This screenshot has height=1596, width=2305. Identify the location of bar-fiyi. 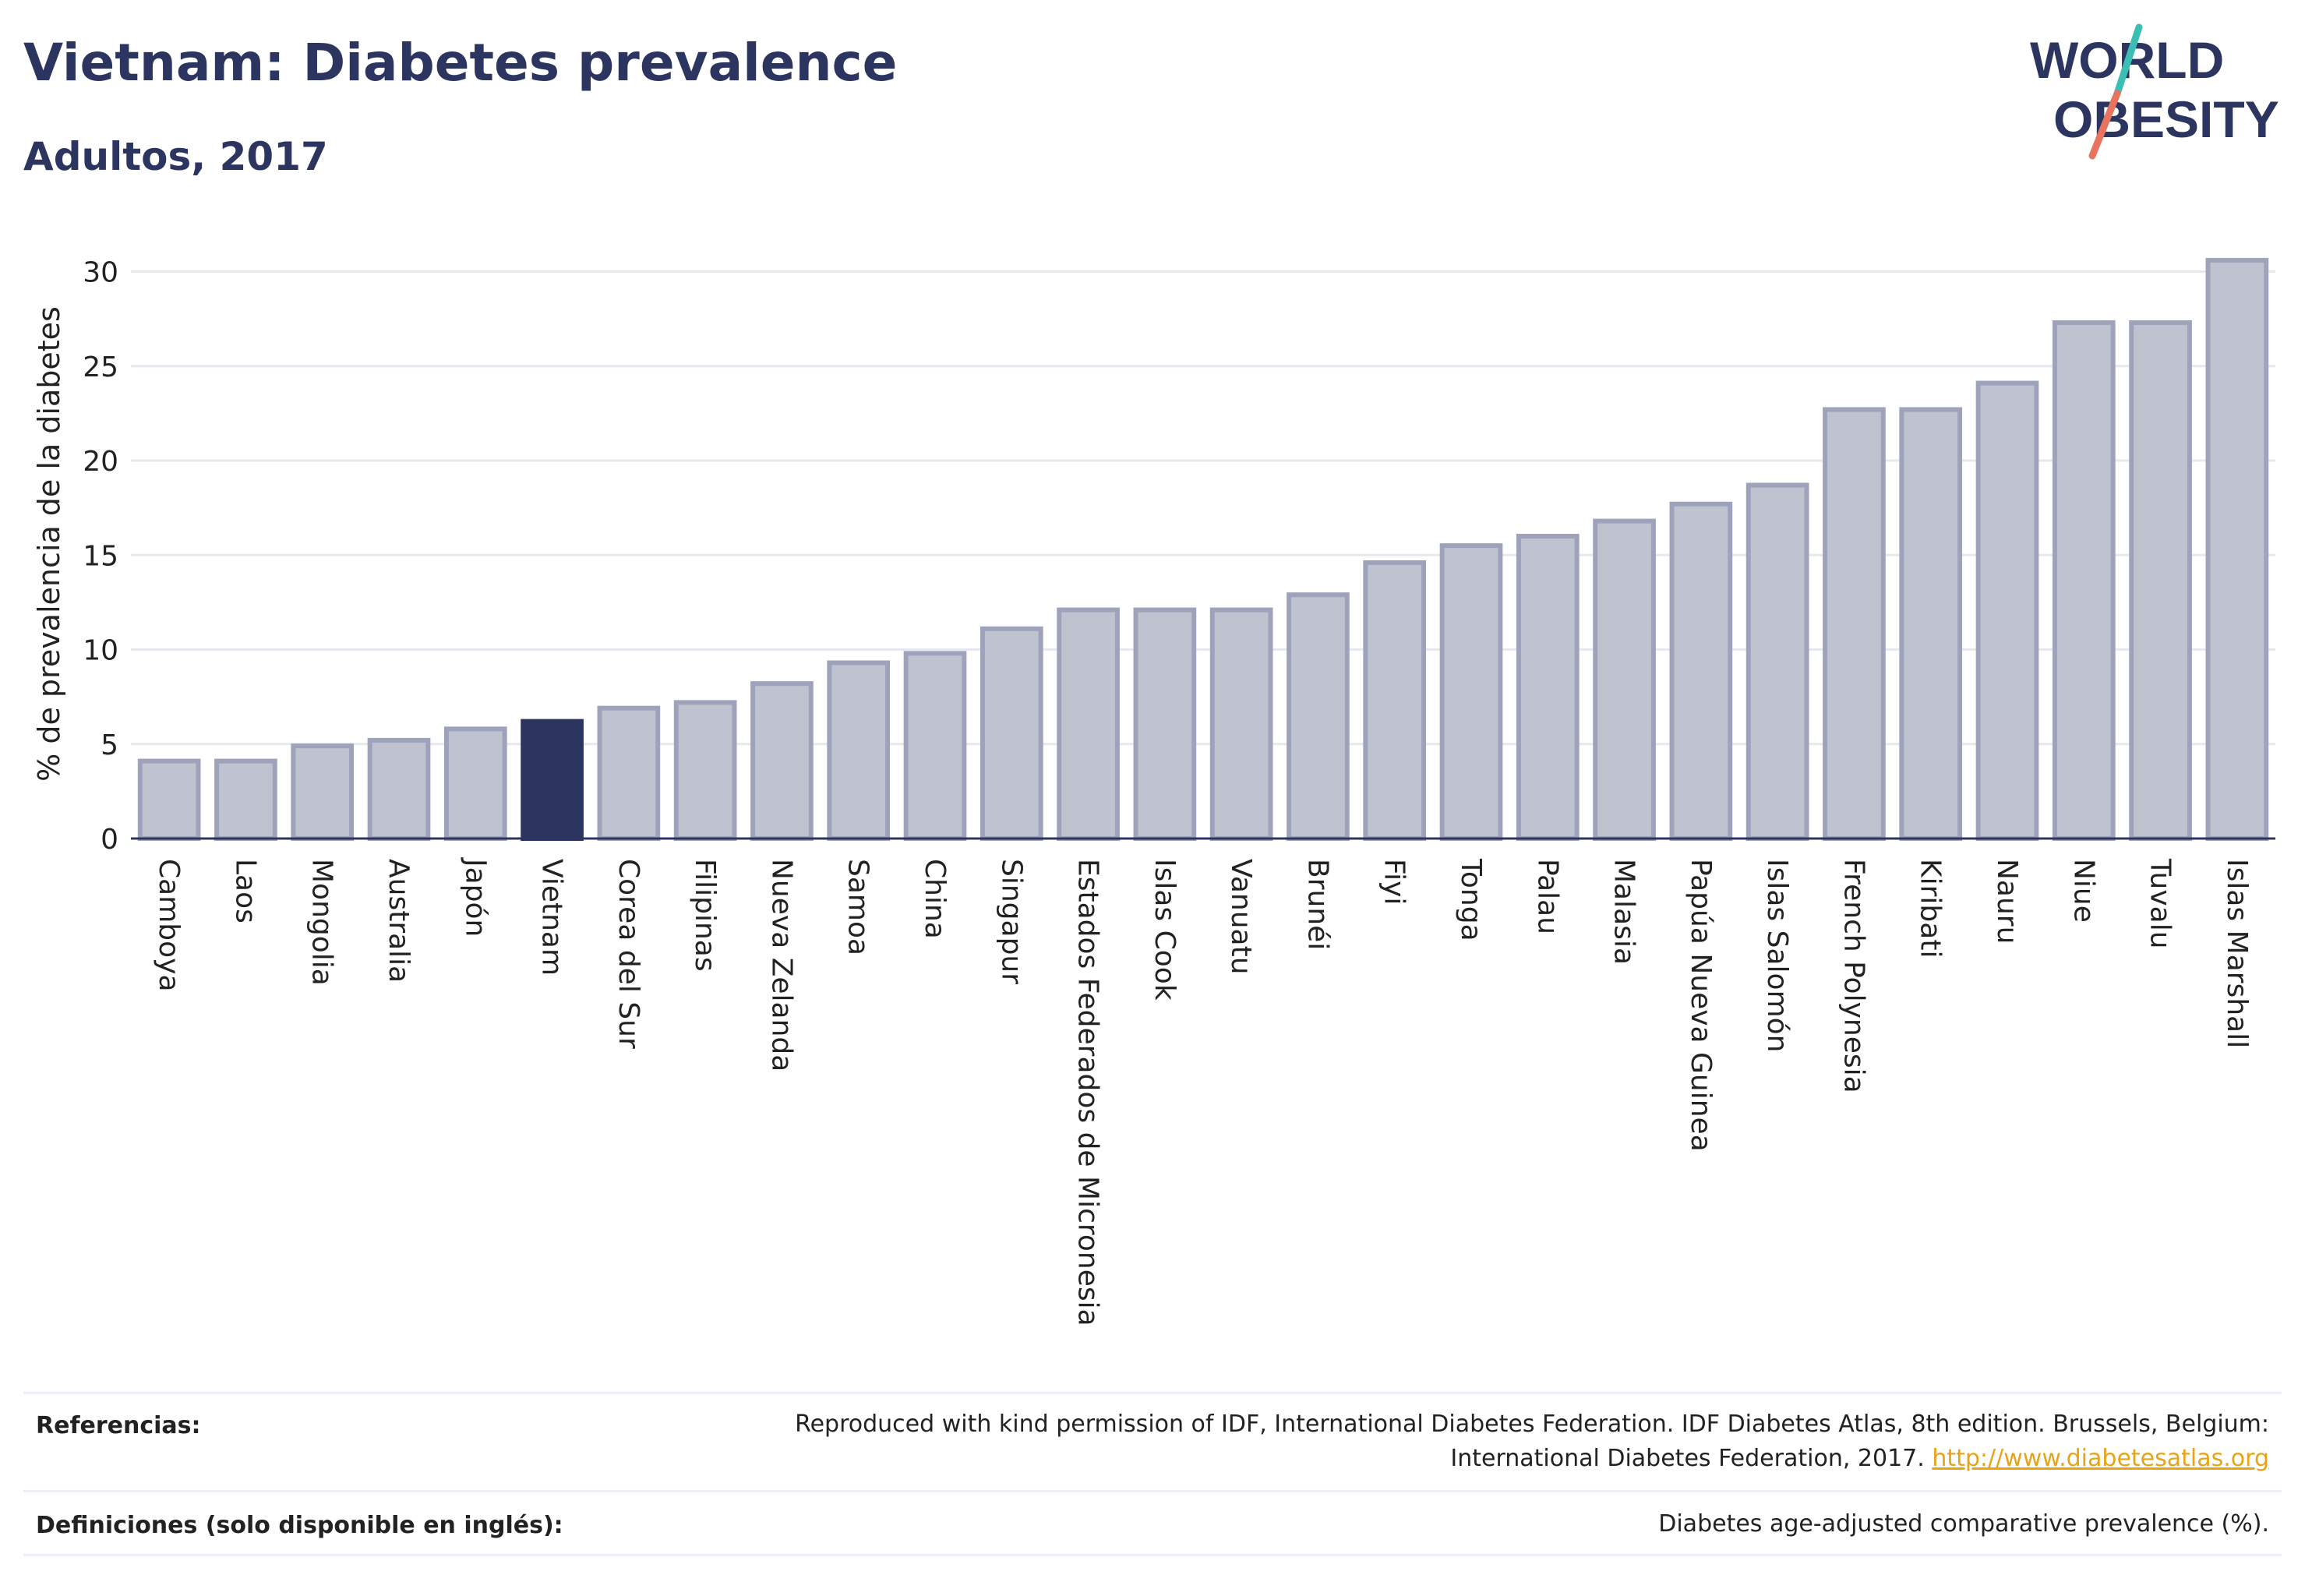
(1395, 700).